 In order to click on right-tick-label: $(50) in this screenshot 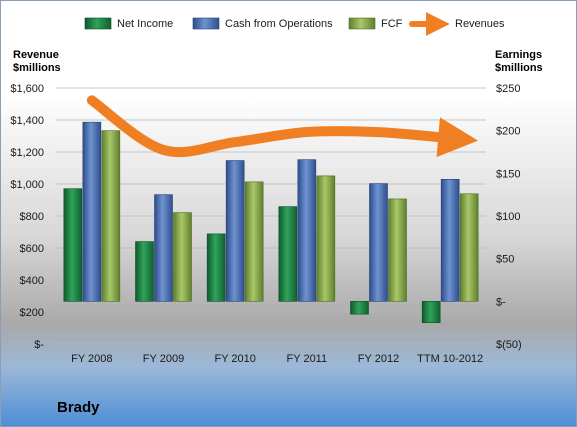, I will do `click(509, 345)`.